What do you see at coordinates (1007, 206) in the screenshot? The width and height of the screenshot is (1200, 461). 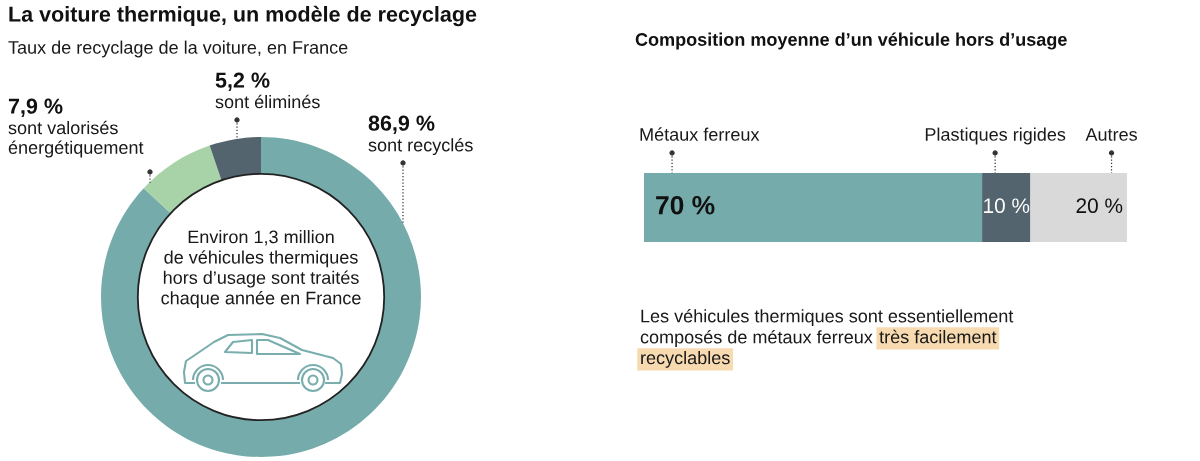 I see `data-label: 10 %` at bounding box center [1007, 206].